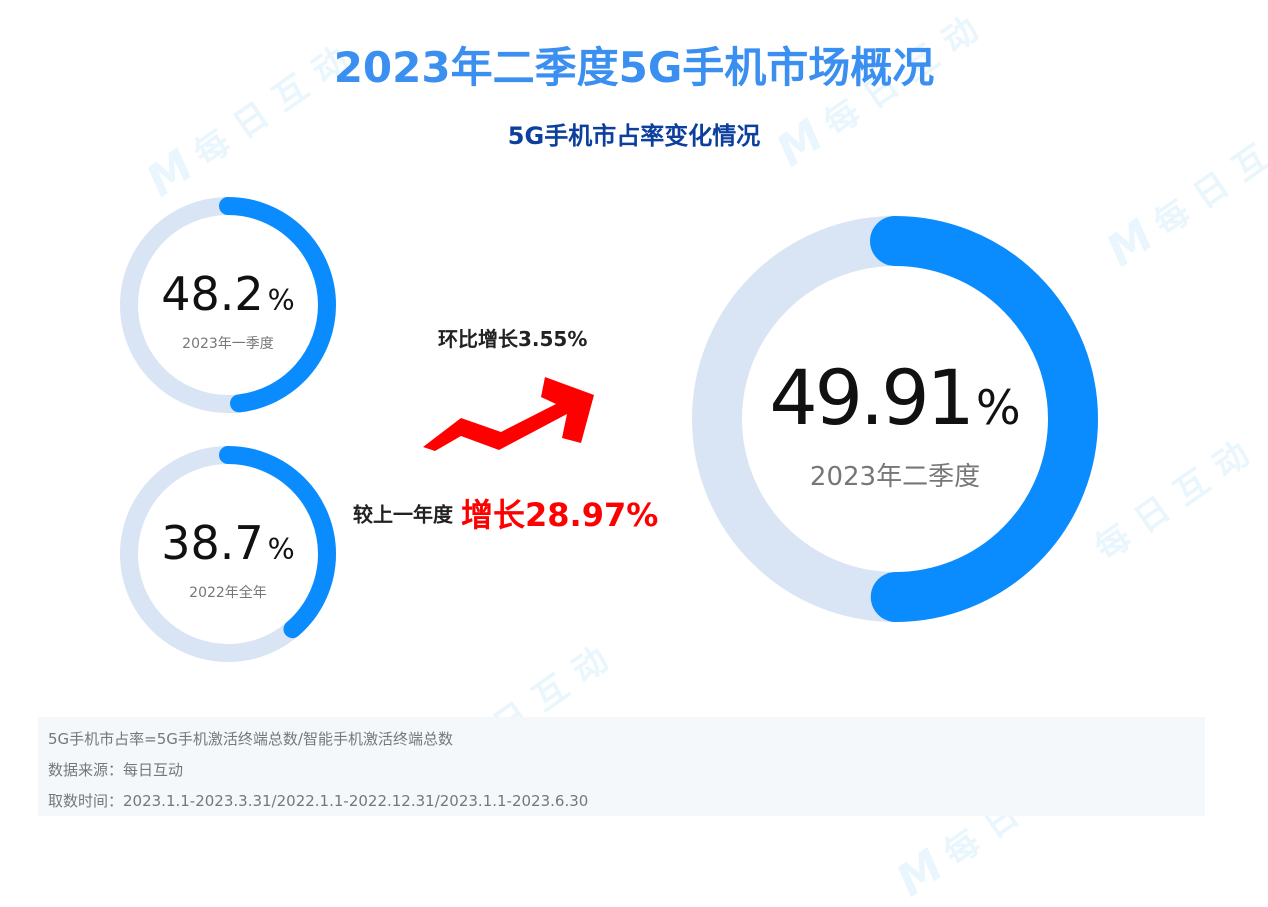  Describe the element at coordinates (1177, 497) in the screenshot. I see `watermark-text: 每日互动` at that location.